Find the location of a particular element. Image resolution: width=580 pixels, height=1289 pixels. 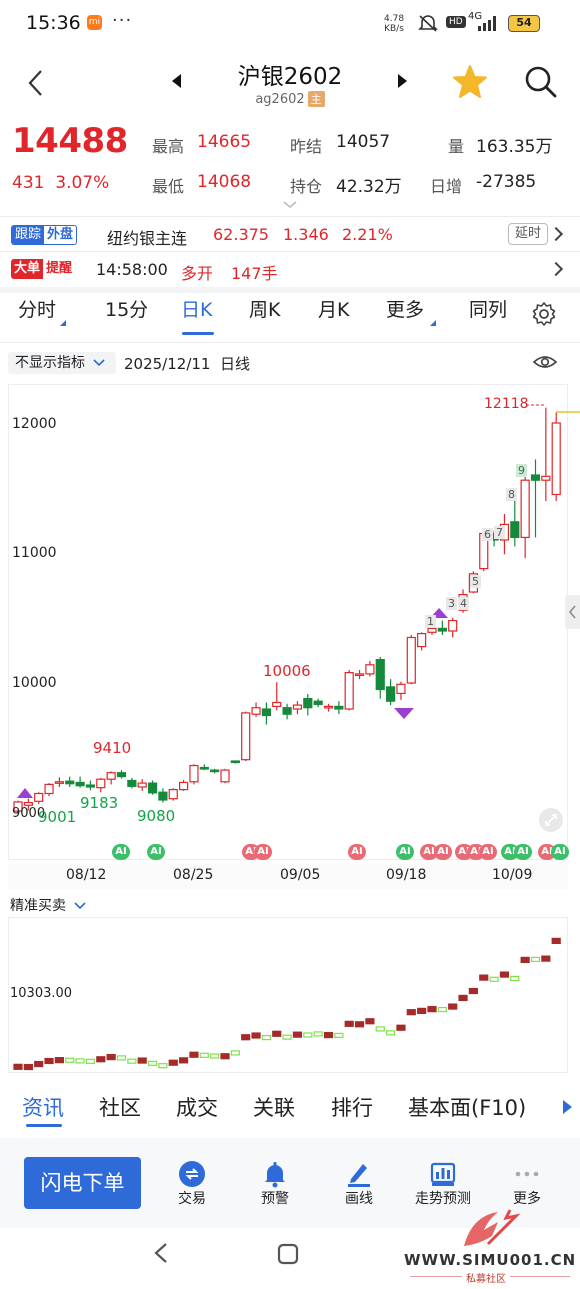

external-price: 62.375 is located at coordinates (241, 234).